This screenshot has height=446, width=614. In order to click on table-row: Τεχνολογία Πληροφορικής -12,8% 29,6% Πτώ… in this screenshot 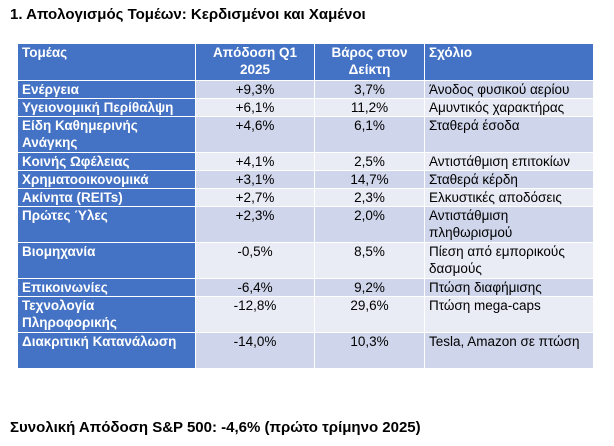, I will do `click(305, 314)`.